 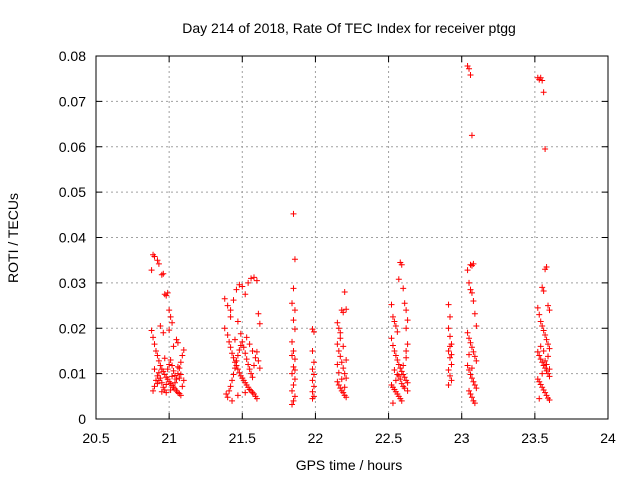 I want to click on x-tick-label: 22.5, so click(x=388, y=438).